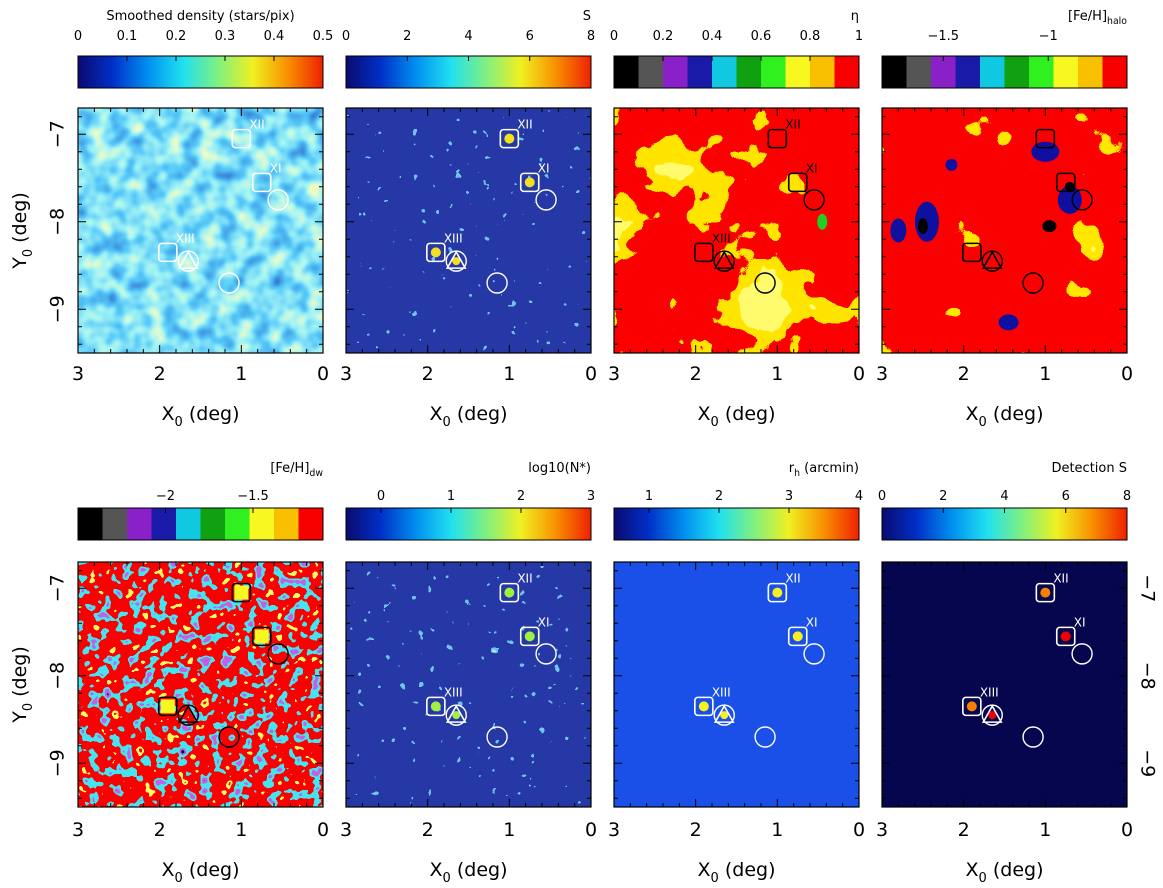 The image size is (1163, 888). I want to click on colorbar-tick-label: 2, so click(521, 496).